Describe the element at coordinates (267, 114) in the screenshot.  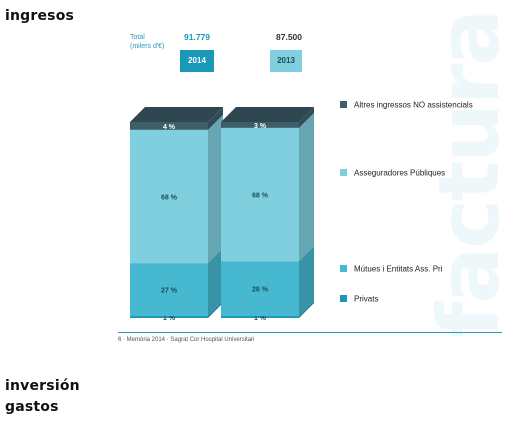
I see `bar-top-2013` at that location.